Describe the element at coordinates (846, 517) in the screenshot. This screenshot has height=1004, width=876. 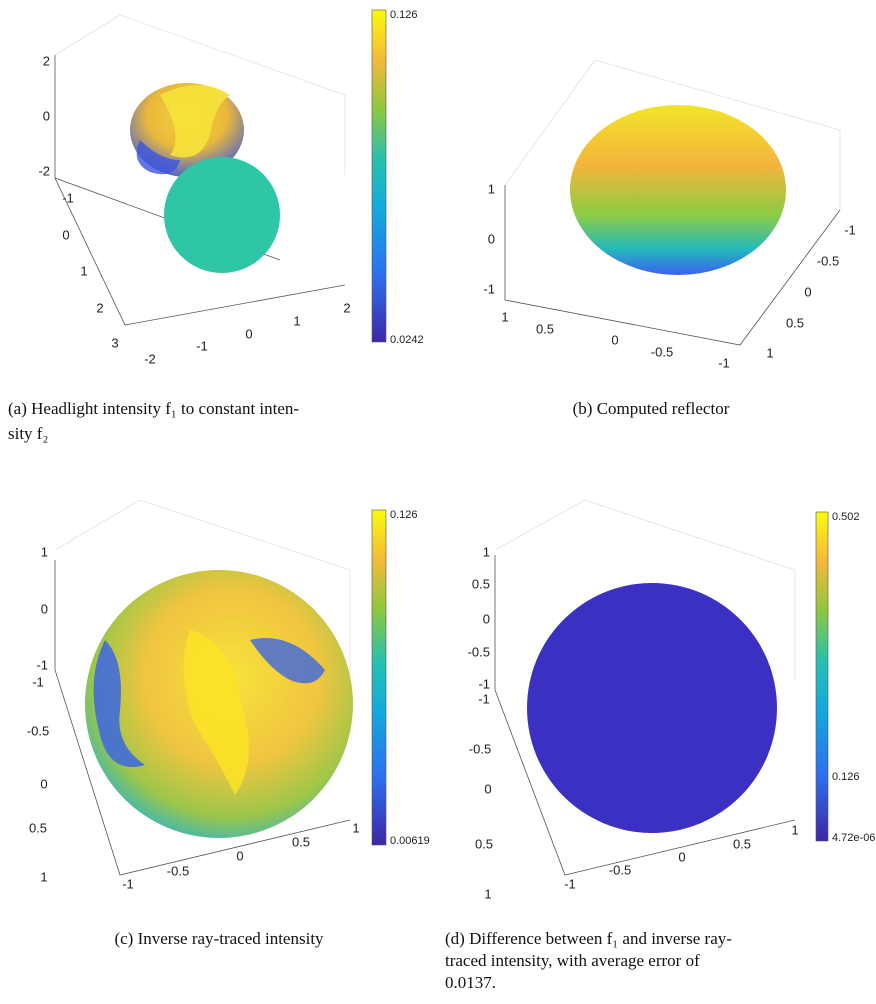
I see `colorbar-label: 0.502` at that location.